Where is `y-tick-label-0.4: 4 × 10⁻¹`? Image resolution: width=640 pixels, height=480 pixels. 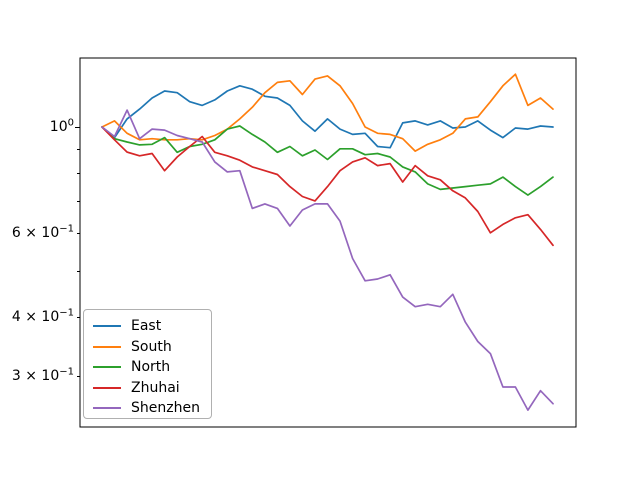
y-tick-label-0.4: 4 × 10⁻¹ is located at coordinates (42, 316).